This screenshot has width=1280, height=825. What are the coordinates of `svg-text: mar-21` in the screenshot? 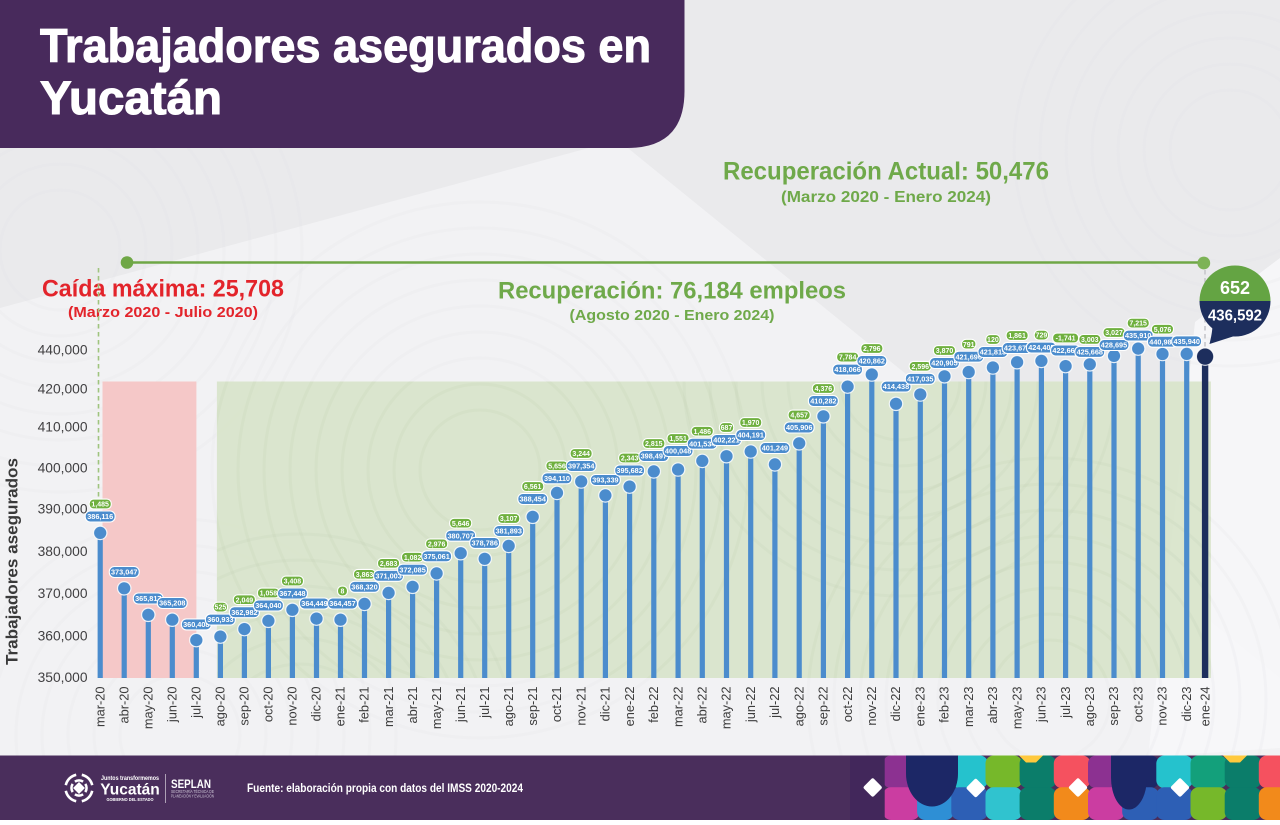 It's located at (388, 707).